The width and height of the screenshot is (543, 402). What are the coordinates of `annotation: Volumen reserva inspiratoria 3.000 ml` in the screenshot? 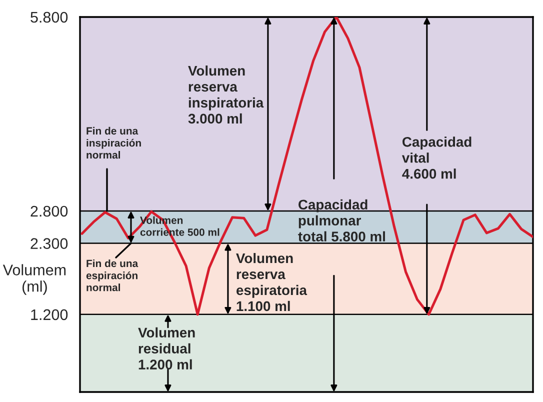 It's located at (226, 94).